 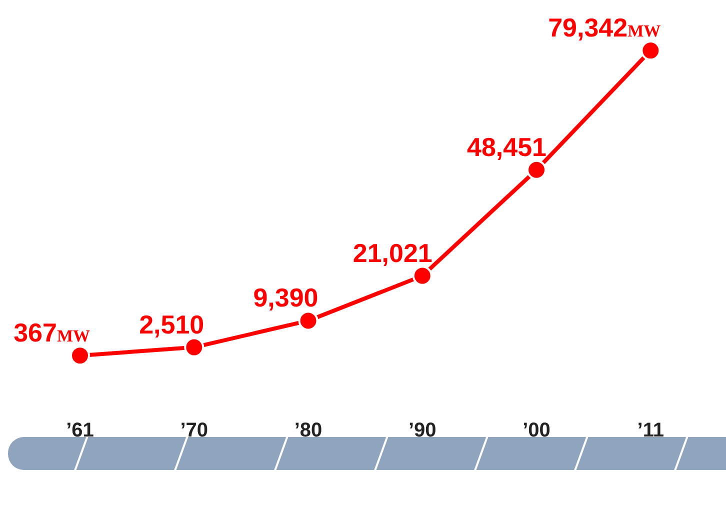 What do you see at coordinates (392, 253) in the screenshot?
I see `data-label: 21,021` at bounding box center [392, 253].